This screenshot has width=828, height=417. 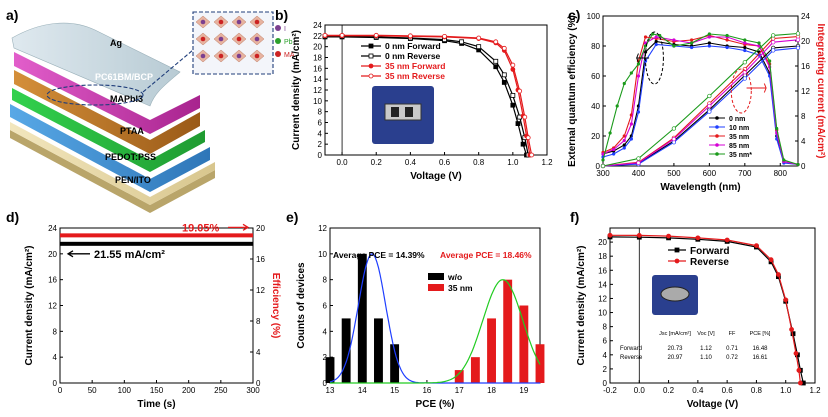 What do you see at coordinates (126, 99) in the screenshot?
I see `layer-label-2: MAPbI3` at bounding box center [126, 99].